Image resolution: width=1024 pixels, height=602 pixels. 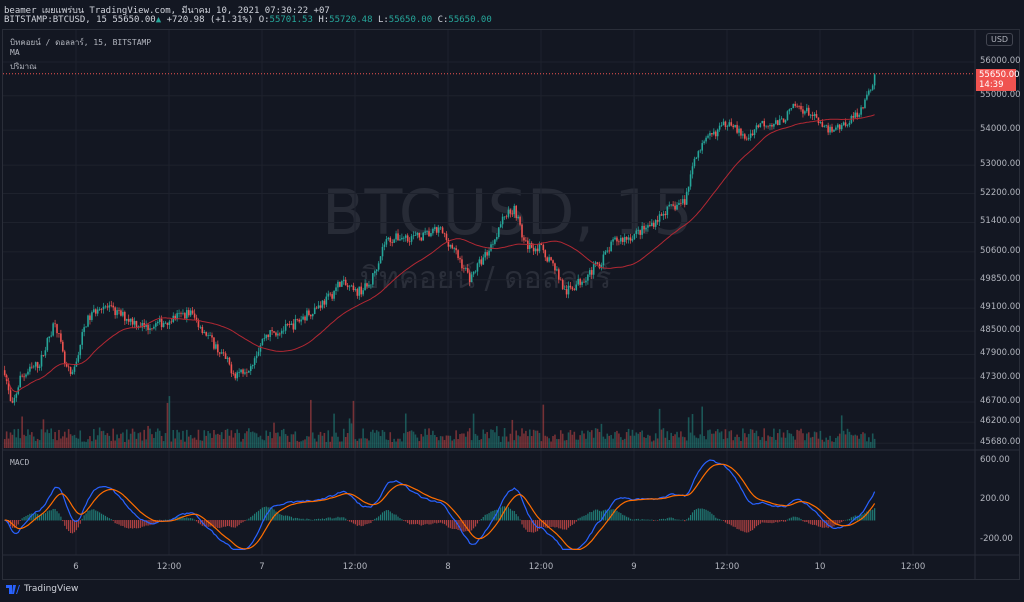 I want to click on legend-series: บิทคอยน์ / ดอลลาร์, 15, BITSTAMP, so click(x=81, y=42).